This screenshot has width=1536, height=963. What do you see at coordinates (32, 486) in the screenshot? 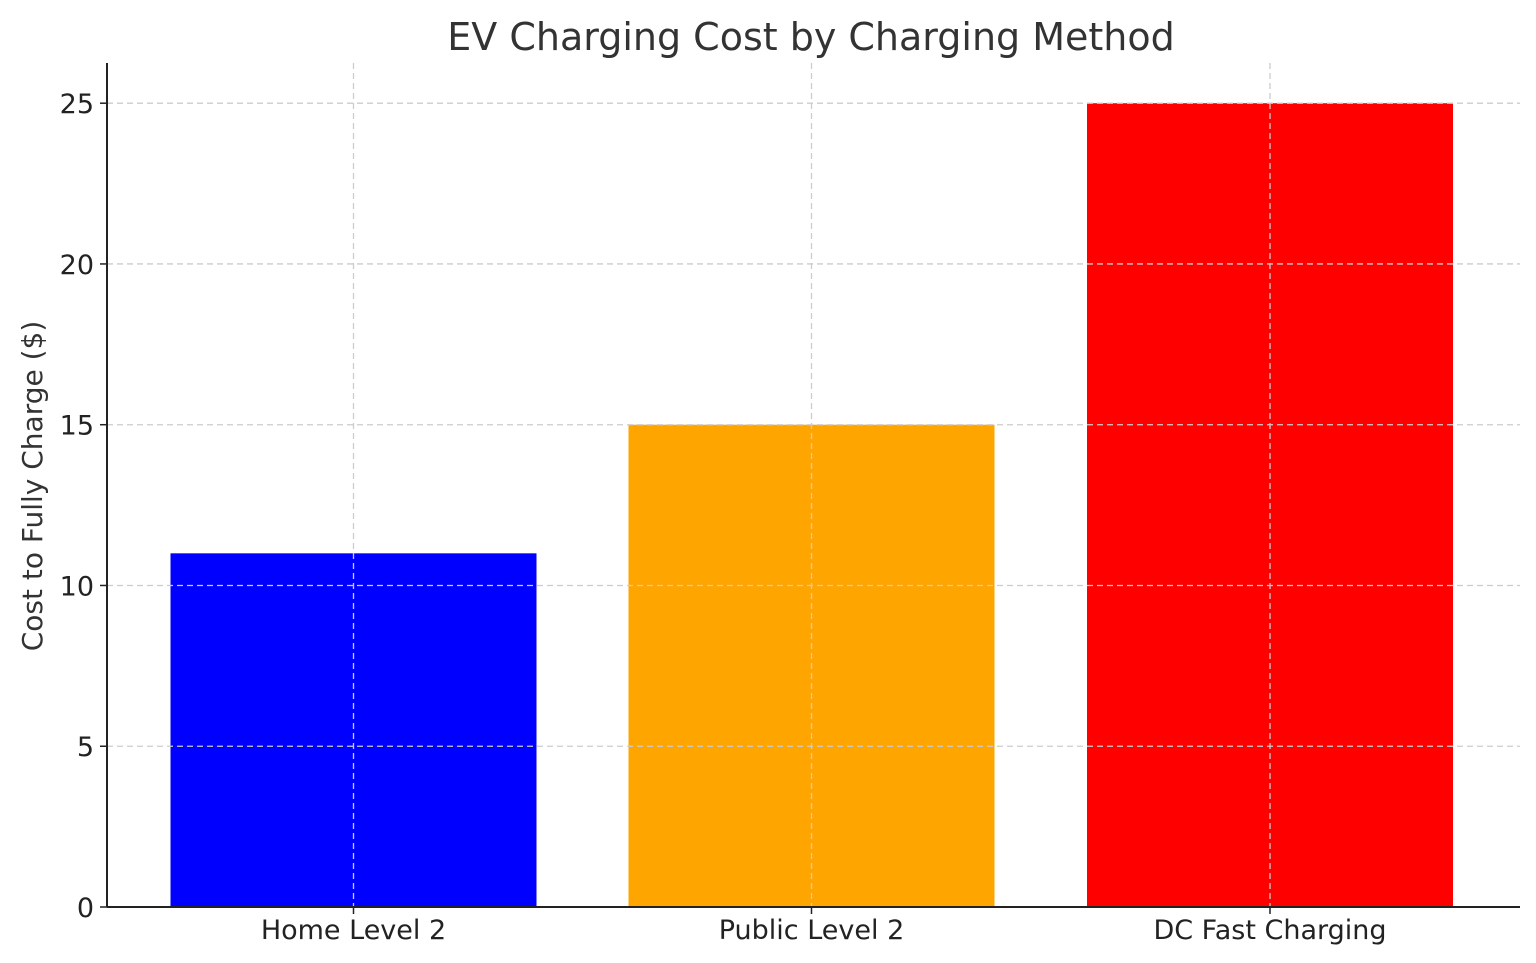
I see `y-axis-label: Cost to Fully Charge ($)` at bounding box center [32, 486].